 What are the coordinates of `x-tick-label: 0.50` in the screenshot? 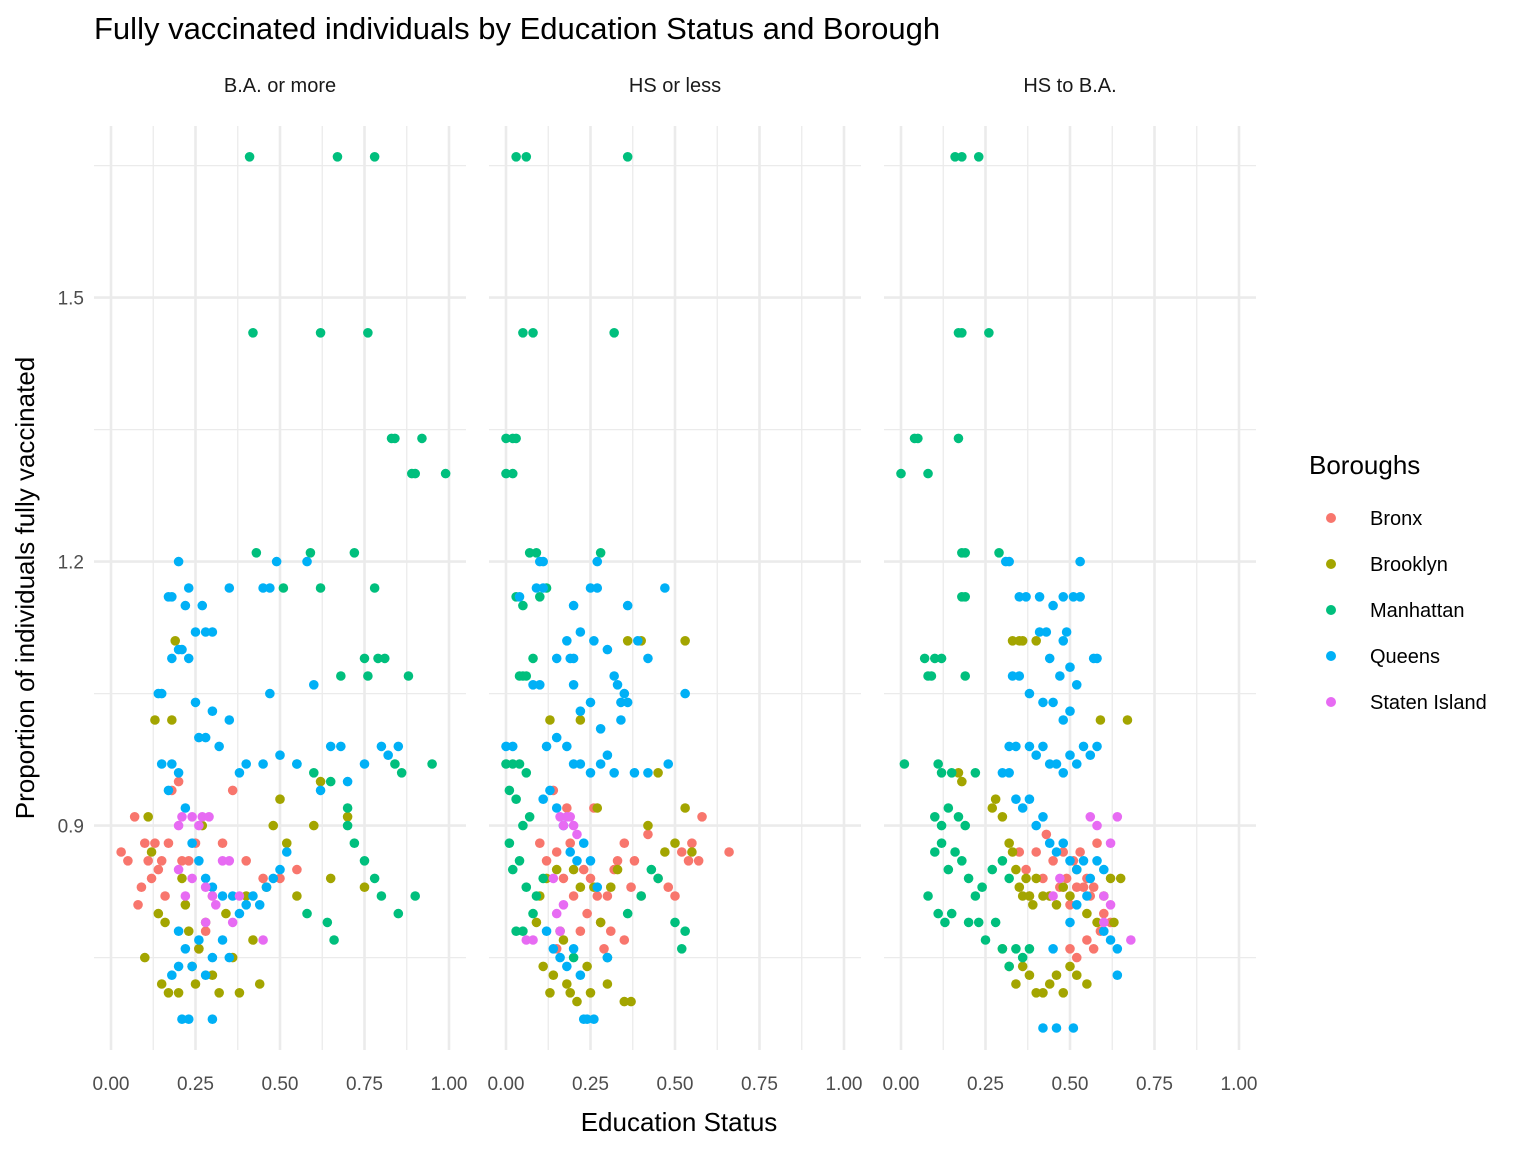 It's located at (1070, 1084).